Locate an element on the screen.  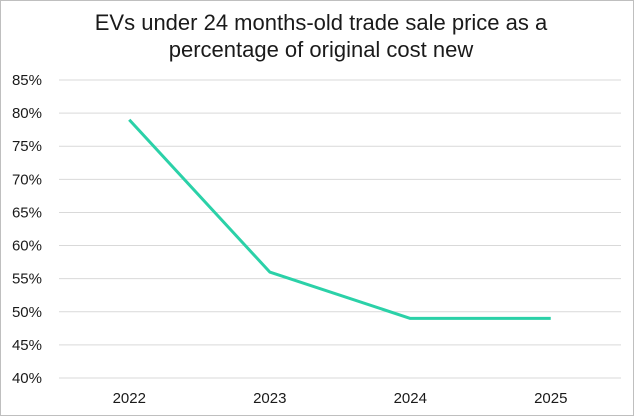
x-tick-label: 2025 is located at coordinates (550, 398).